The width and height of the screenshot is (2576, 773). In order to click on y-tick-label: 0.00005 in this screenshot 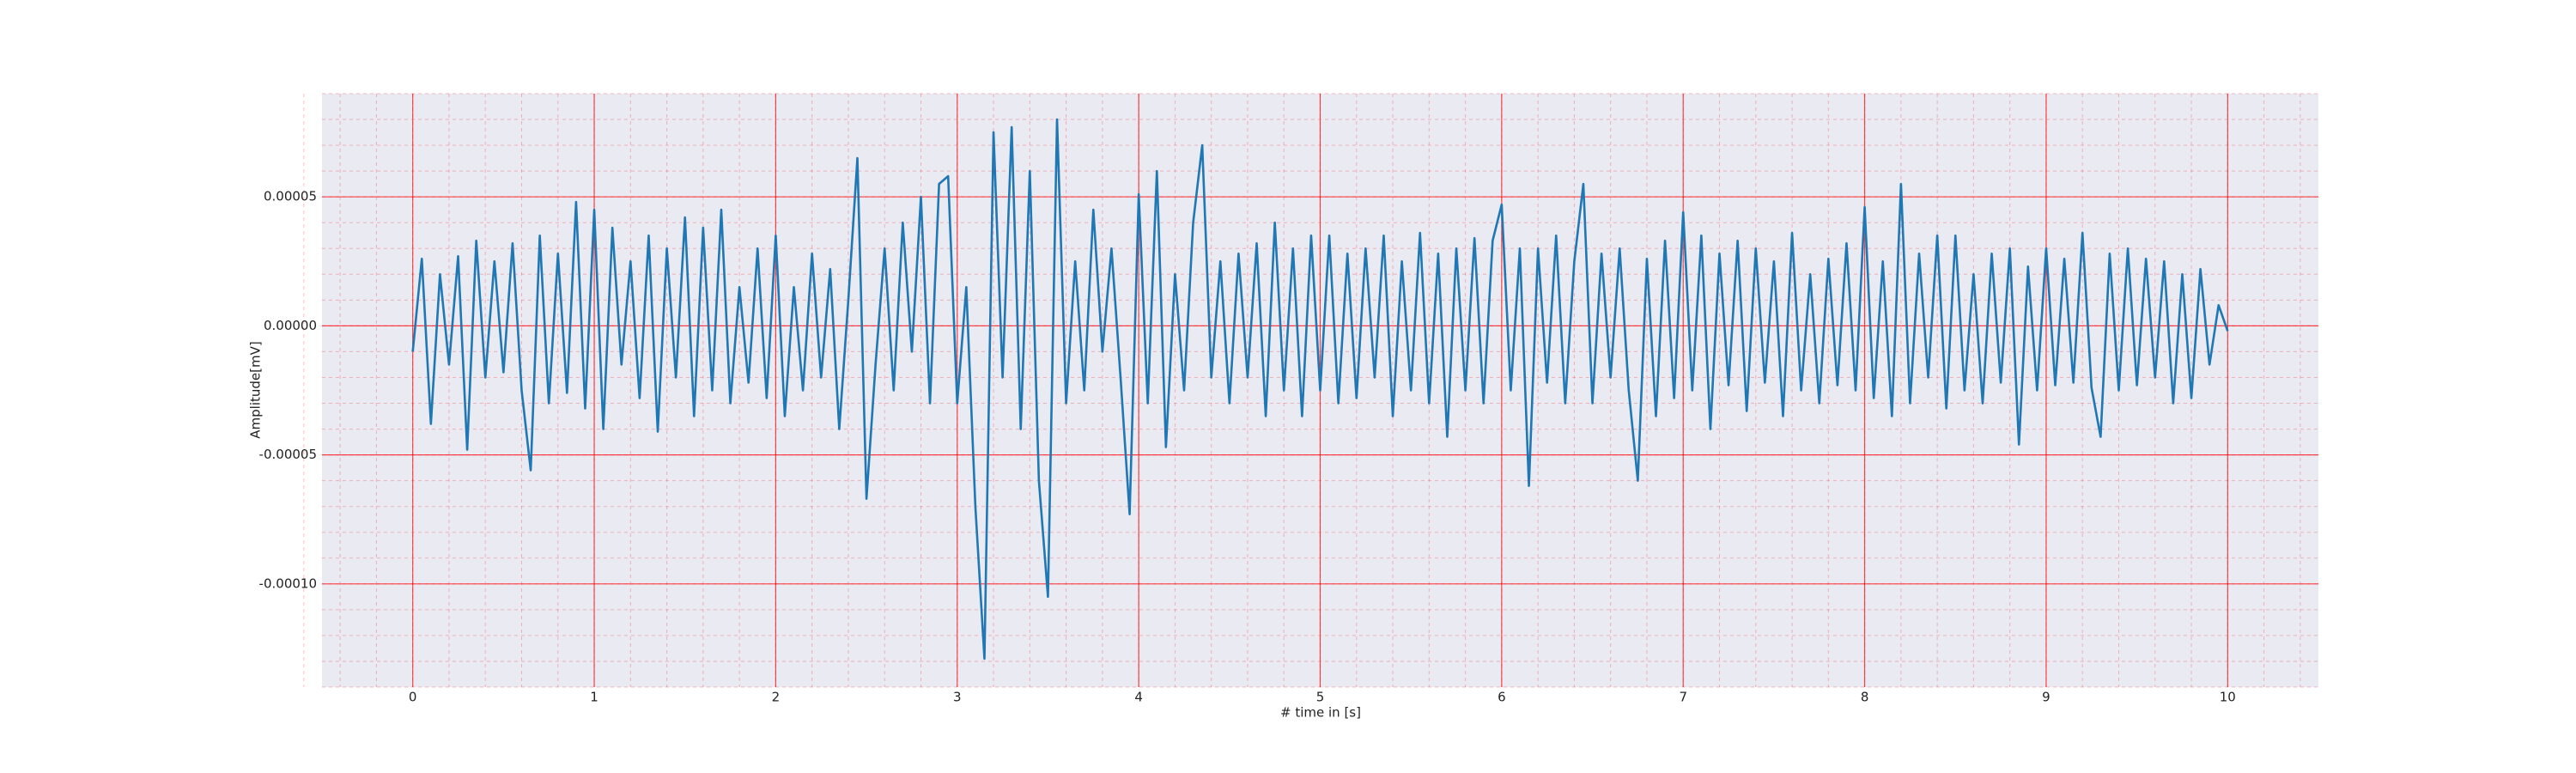, I will do `click(291, 196)`.